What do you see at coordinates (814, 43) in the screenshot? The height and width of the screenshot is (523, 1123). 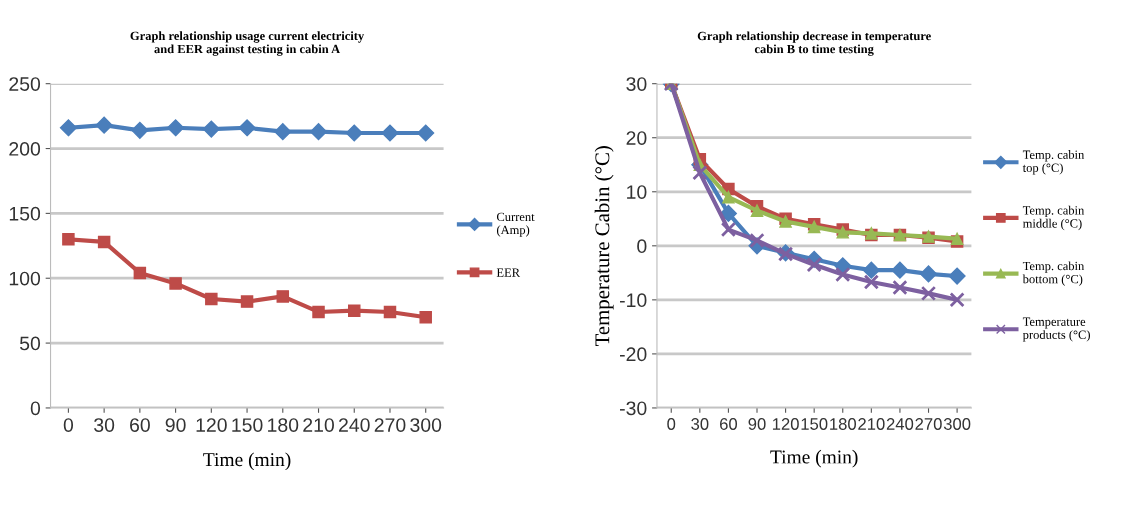 I see `chart-title: Graph relationship decrease in temperature cabin B to time testing` at bounding box center [814, 43].